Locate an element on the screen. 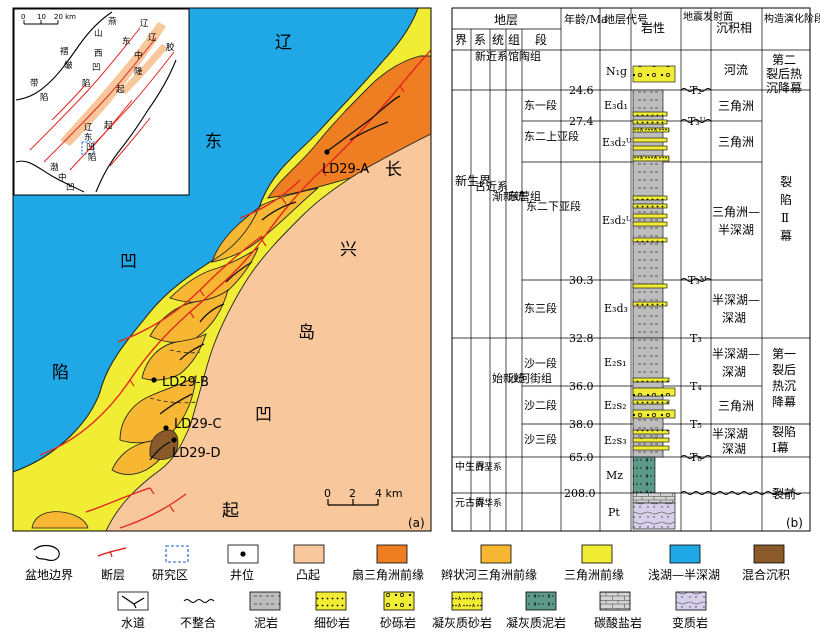 This screenshot has height=635, width=820. svg-text: 碳酸盐岩 is located at coordinates (618, 622).